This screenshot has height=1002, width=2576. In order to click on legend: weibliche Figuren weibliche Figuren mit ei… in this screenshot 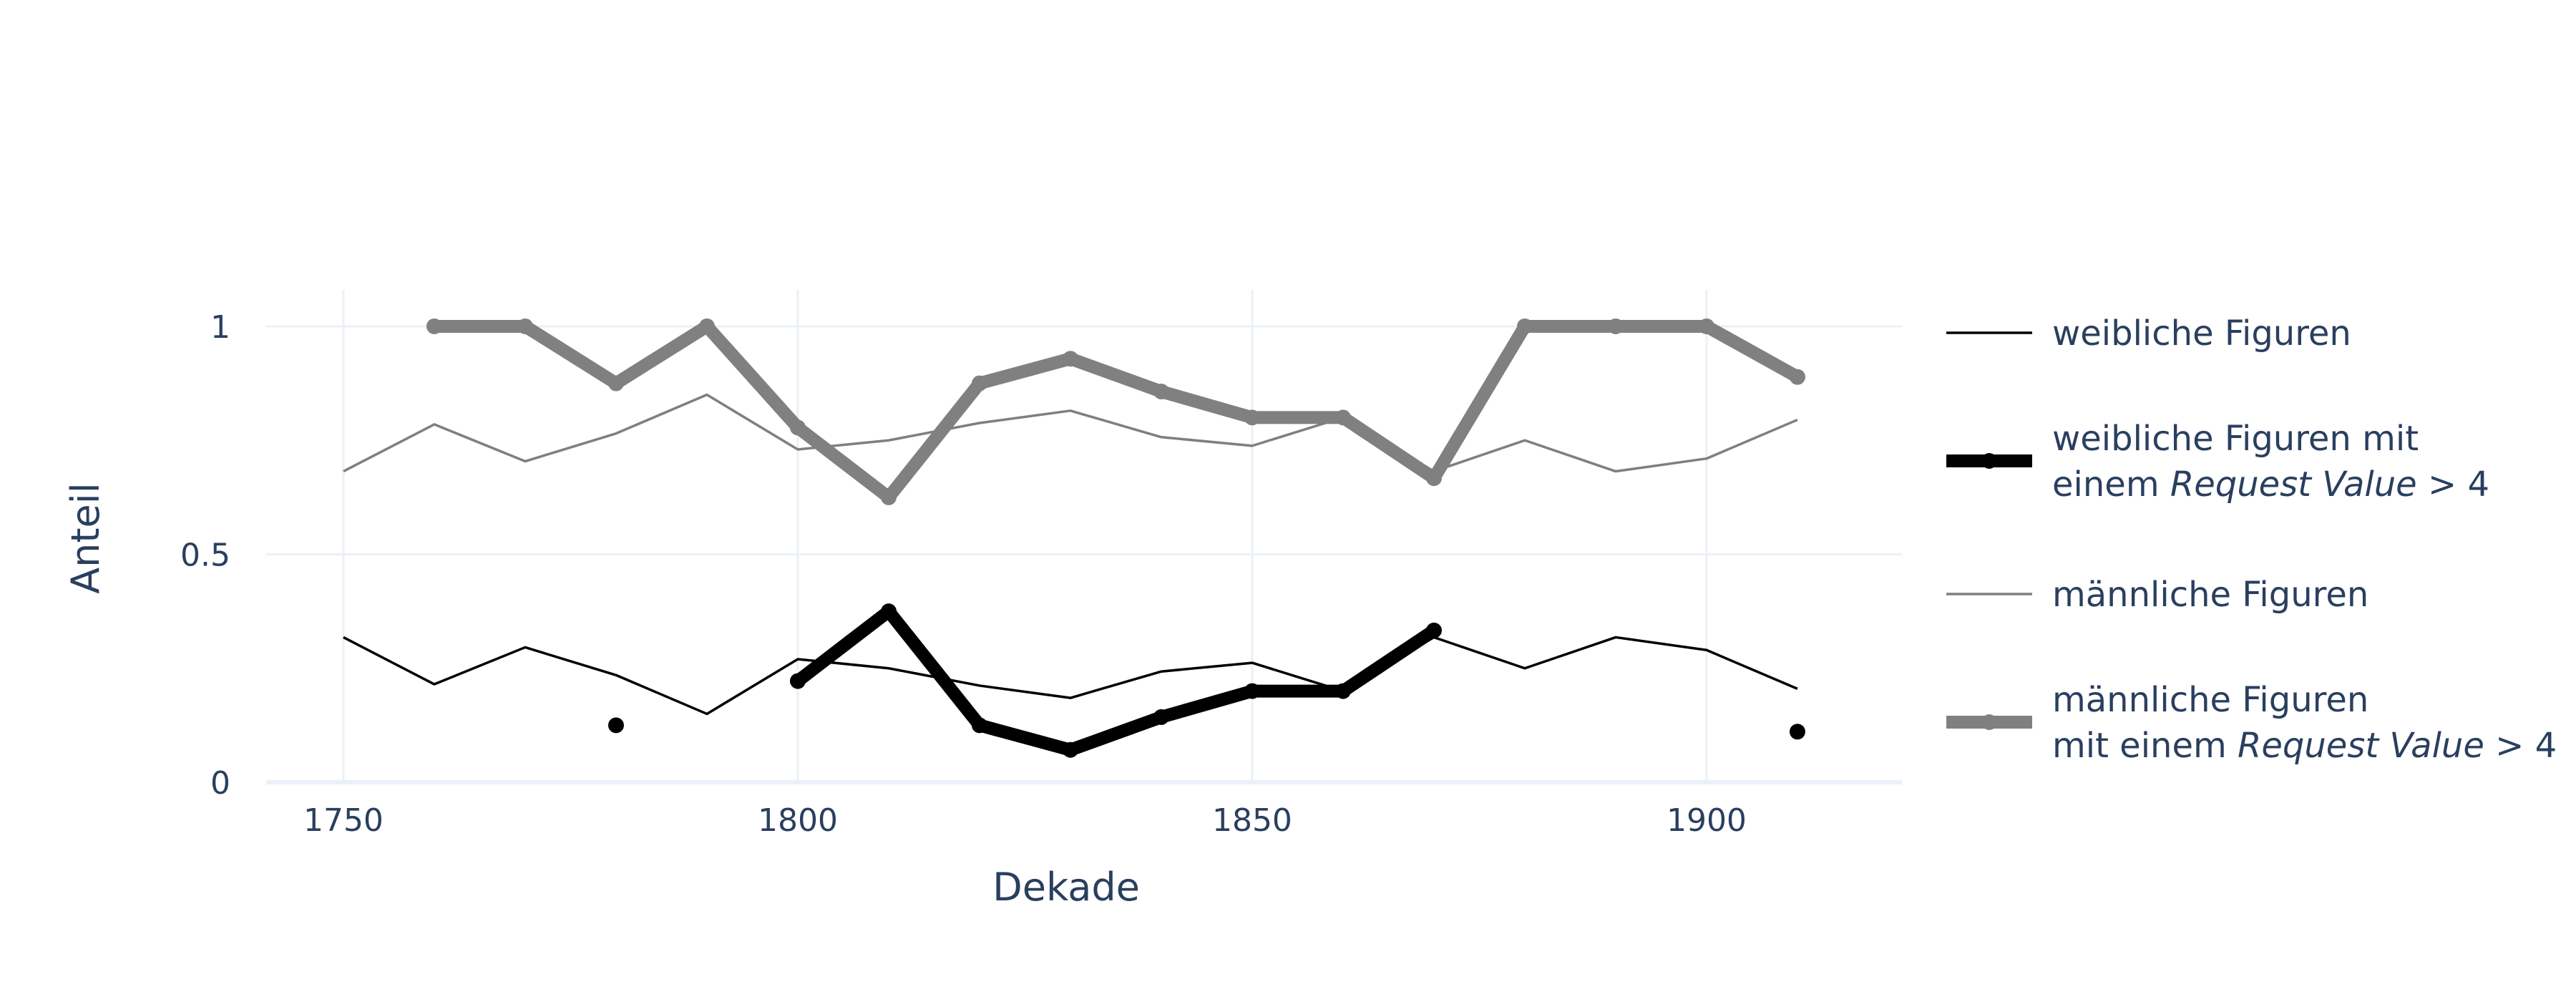, I will do `click(2251, 539)`.